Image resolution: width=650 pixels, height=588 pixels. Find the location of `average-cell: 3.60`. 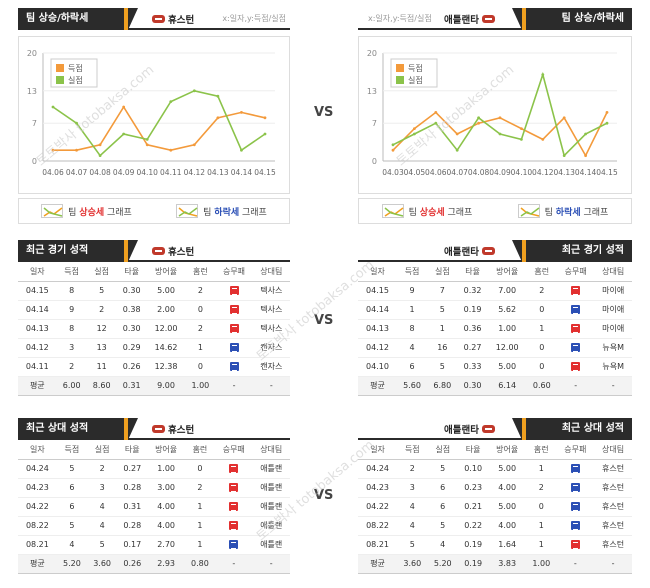

average-cell: 3.60 is located at coordinates (412, 564).